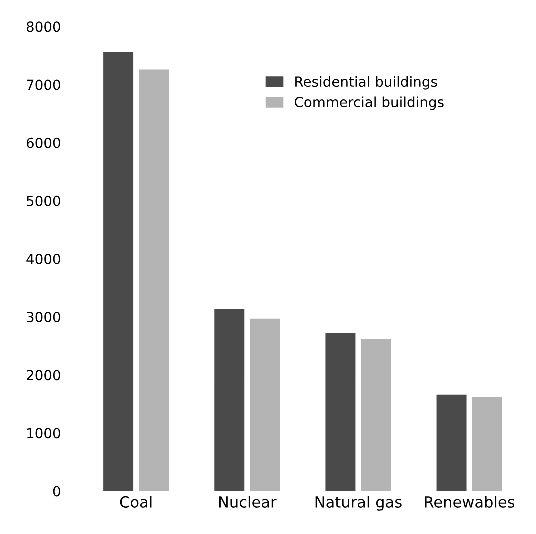 This screenshot has width=536, height=534. What do you see at coordinates (44, 433) in the screenshot?
I see `y-tick-label: 1000` at bounding box center [44, 433].